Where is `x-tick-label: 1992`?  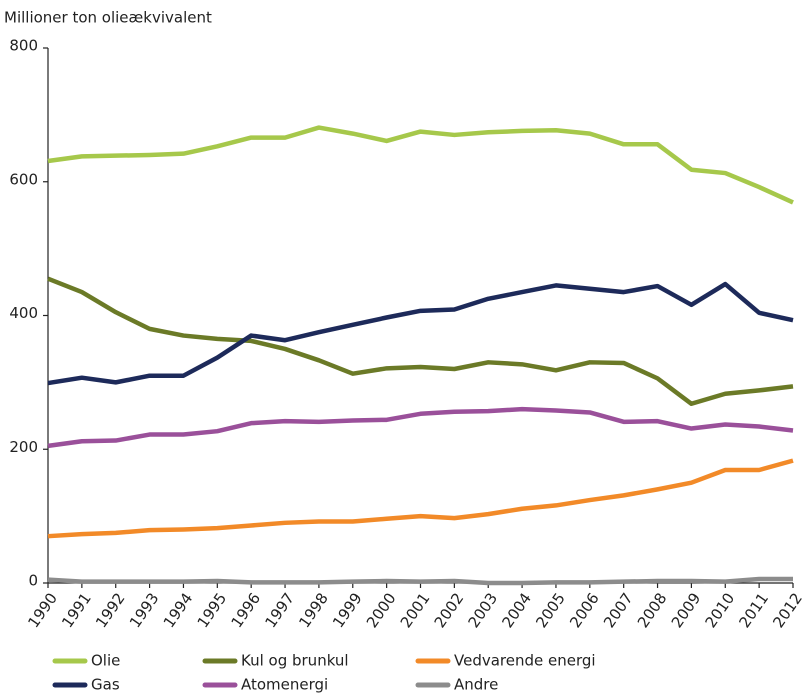
x-tick-label: 1992 is located at coordinates (110, 611).